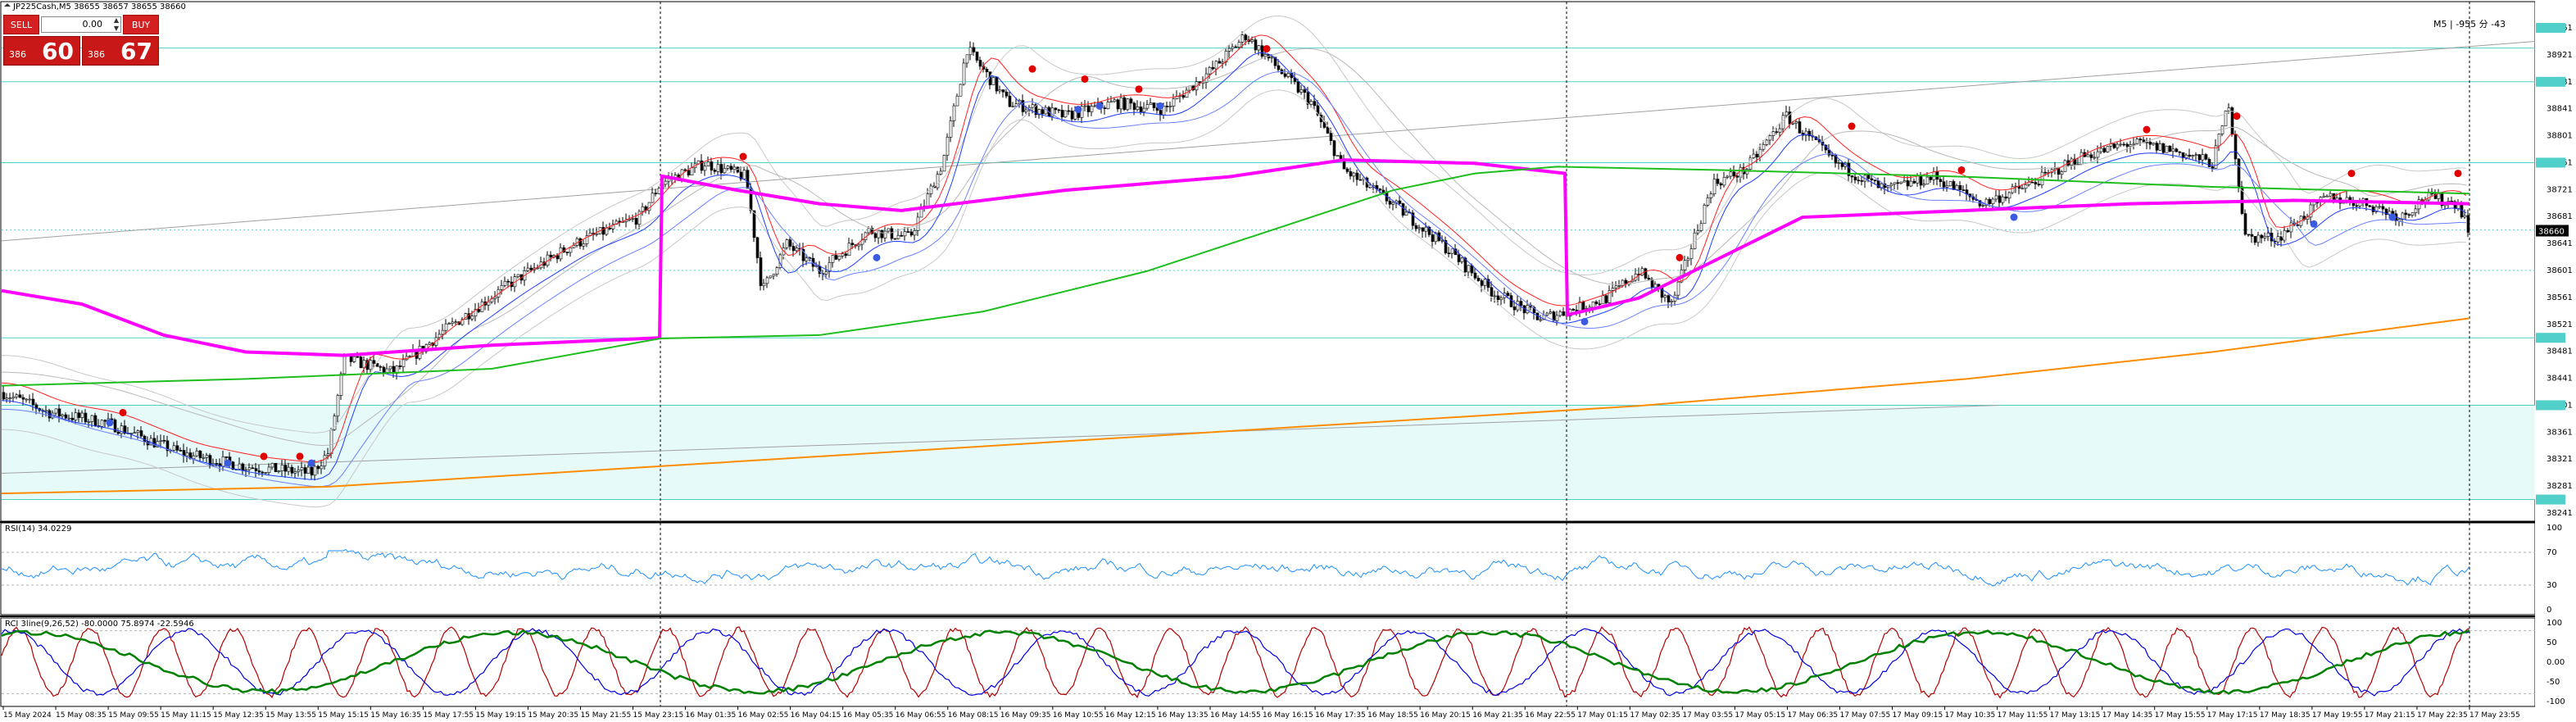 The image size is (2576, 722). Describe the element at coordinates (41, 51) in the screenshot. I see `sell-price-box: 386 60` at that location.